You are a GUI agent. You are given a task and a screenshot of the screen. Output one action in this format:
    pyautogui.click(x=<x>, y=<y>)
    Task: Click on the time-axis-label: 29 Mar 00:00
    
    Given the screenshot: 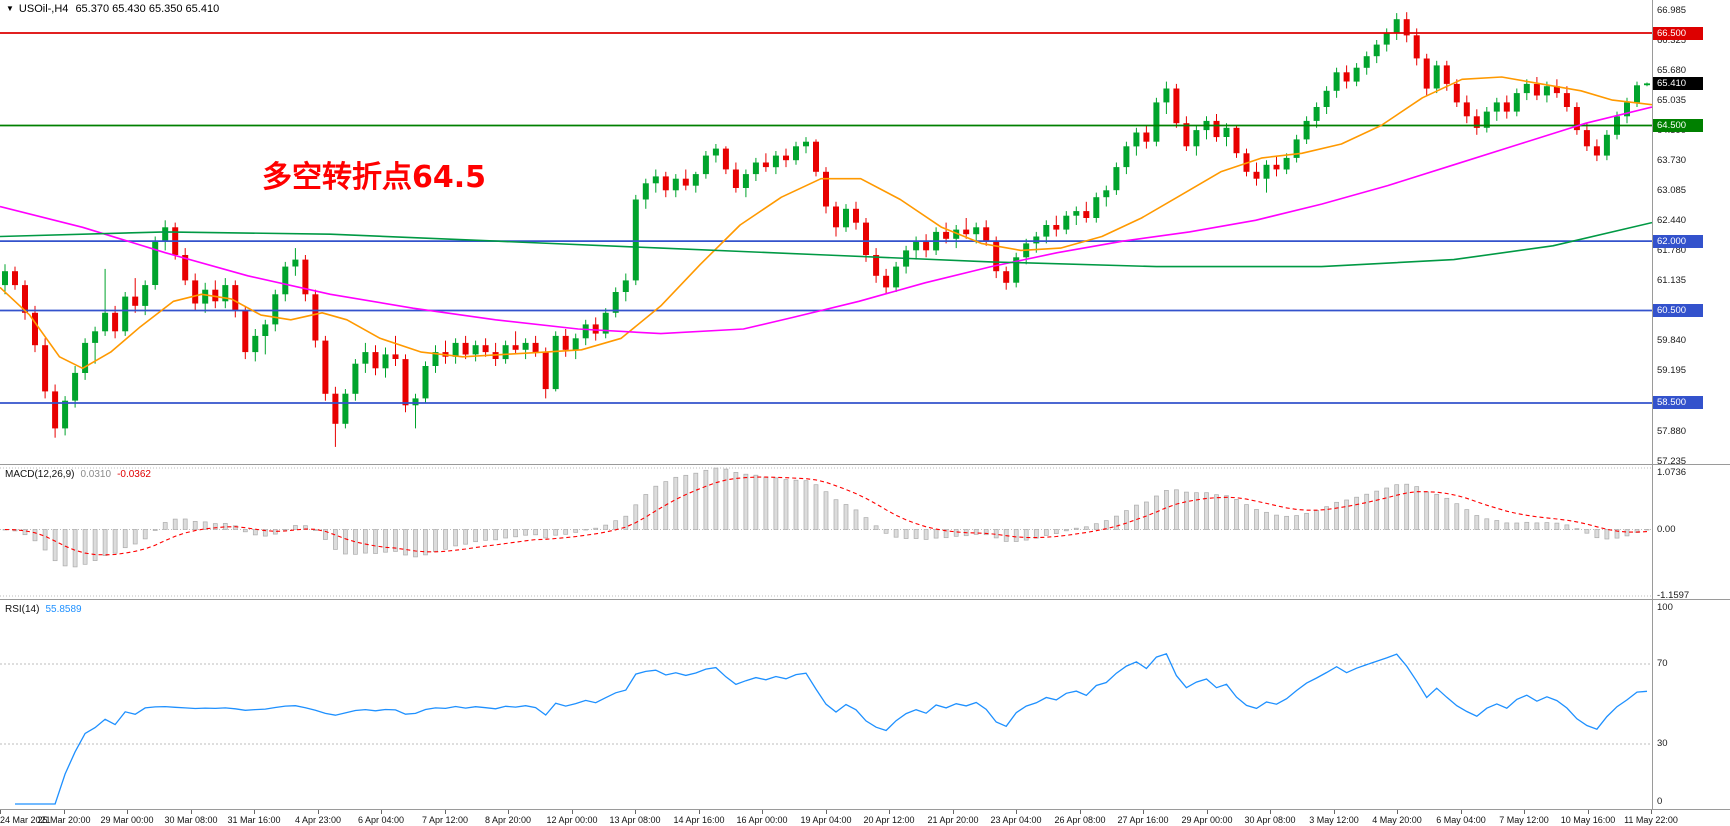 What is the action you would take?
    pyautogui.click(x=127, y=820)
    